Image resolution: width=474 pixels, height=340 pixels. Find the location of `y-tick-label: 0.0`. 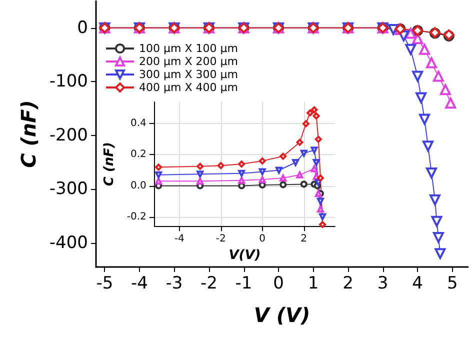

y-tick-label: 0.0 is located at coordinates (138, 186).